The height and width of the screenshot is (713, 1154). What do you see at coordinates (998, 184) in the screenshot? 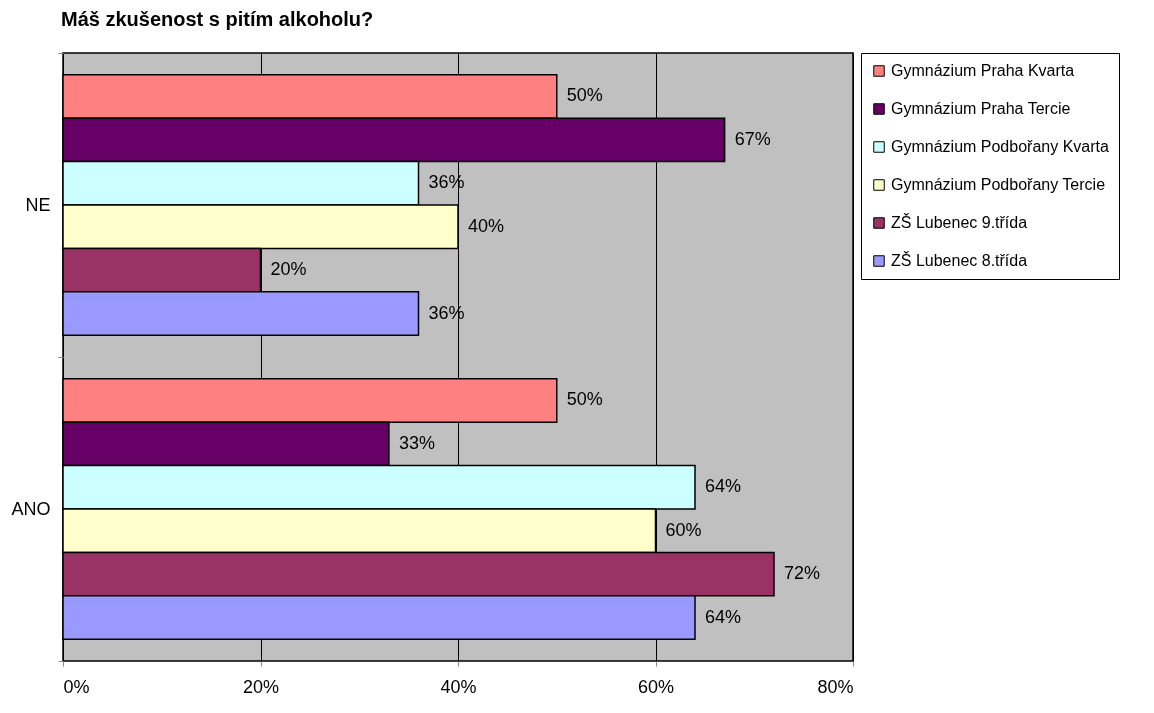
I see `legend-label: Gymnázium Podbořany Tercie` at bounding box center [998, 184].